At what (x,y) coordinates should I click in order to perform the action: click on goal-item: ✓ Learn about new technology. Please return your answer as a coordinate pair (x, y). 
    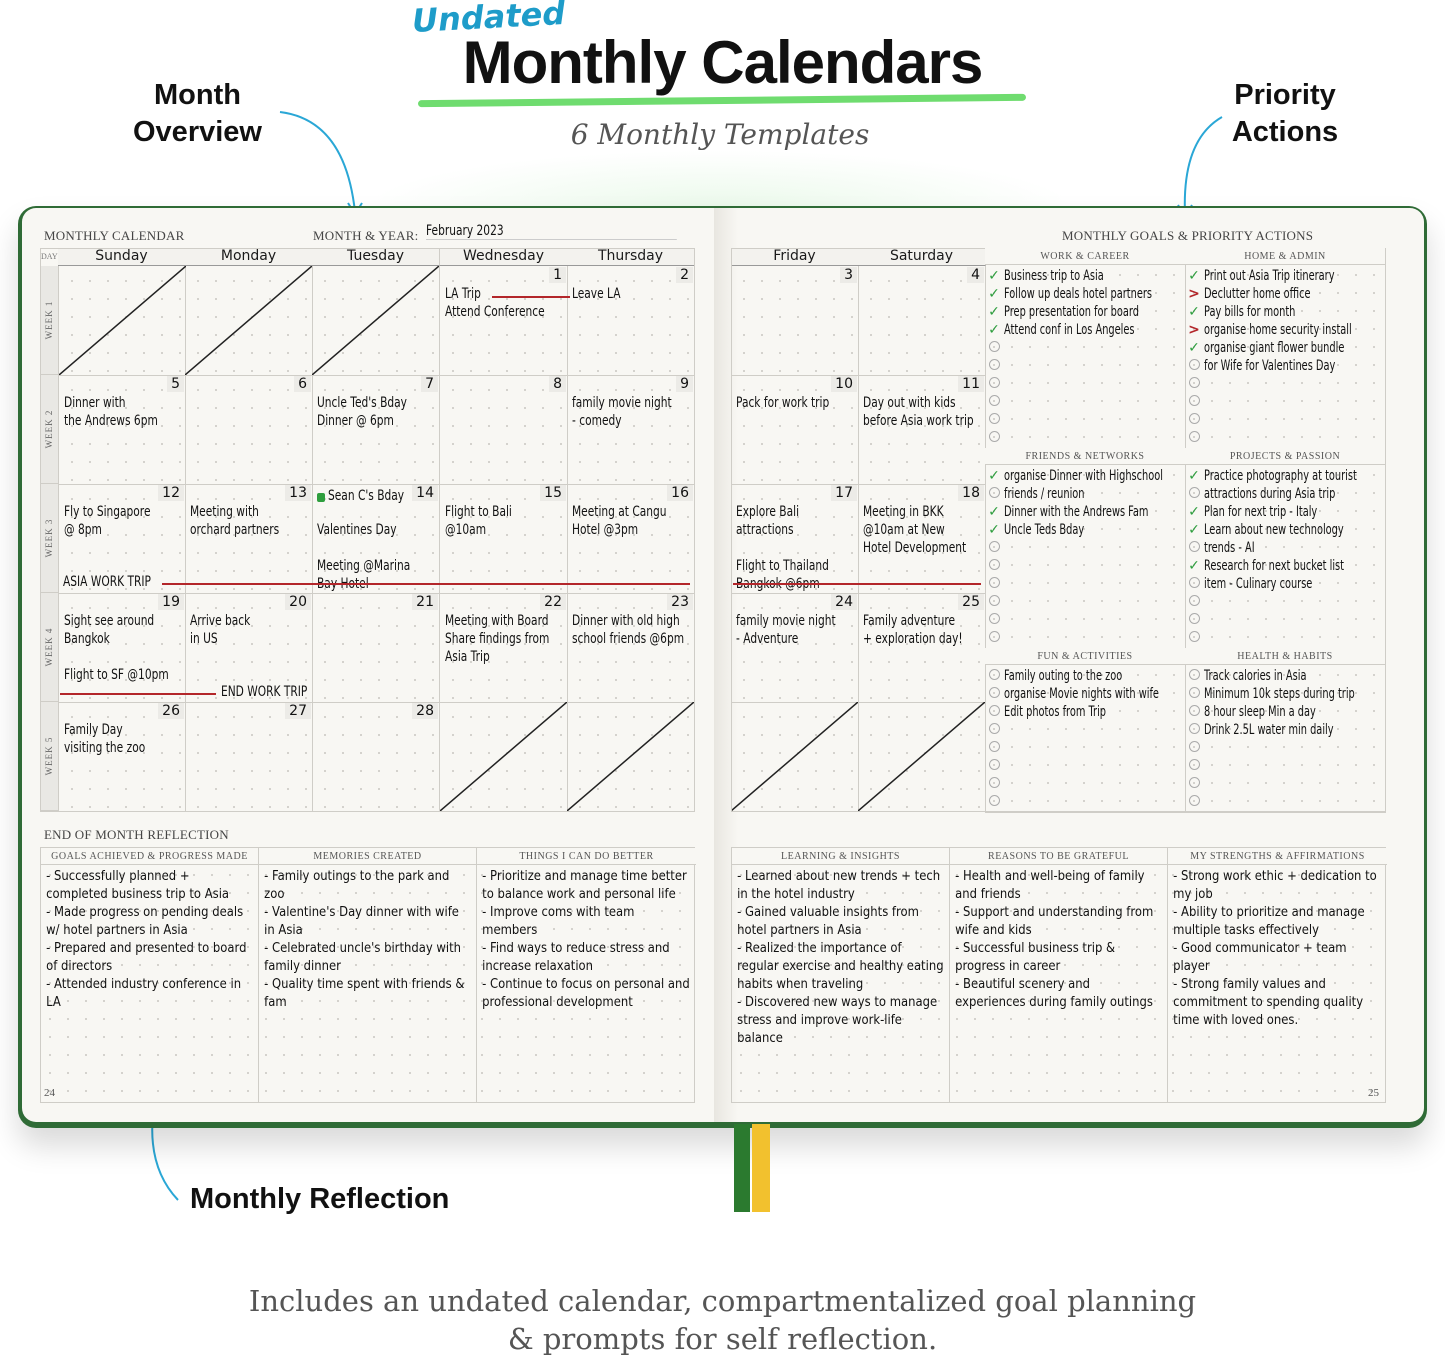
    Looking at the image, I should click on (1285, 530).